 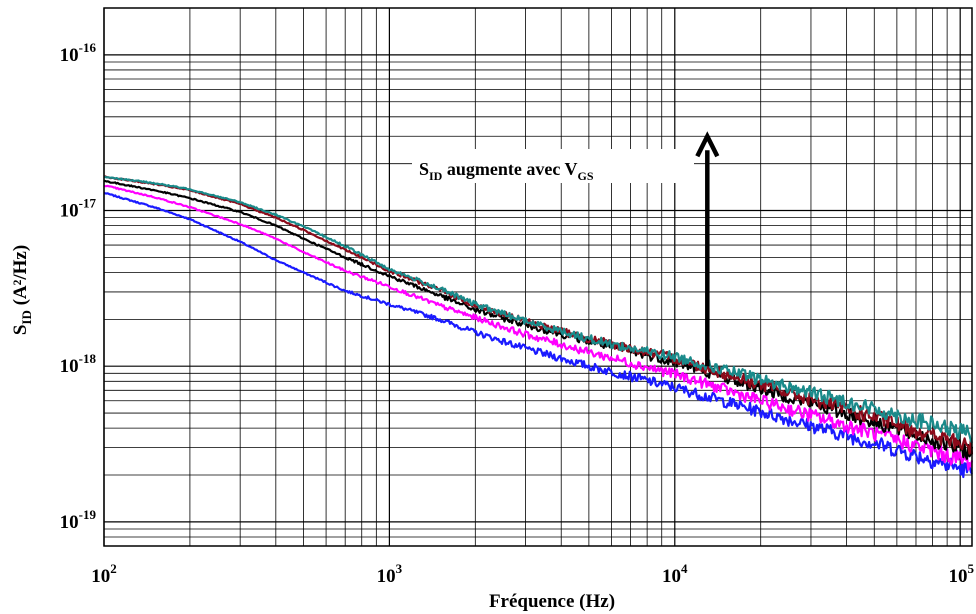 I want to click on y-tick-label: 10-16, so click(x=78, y=53).